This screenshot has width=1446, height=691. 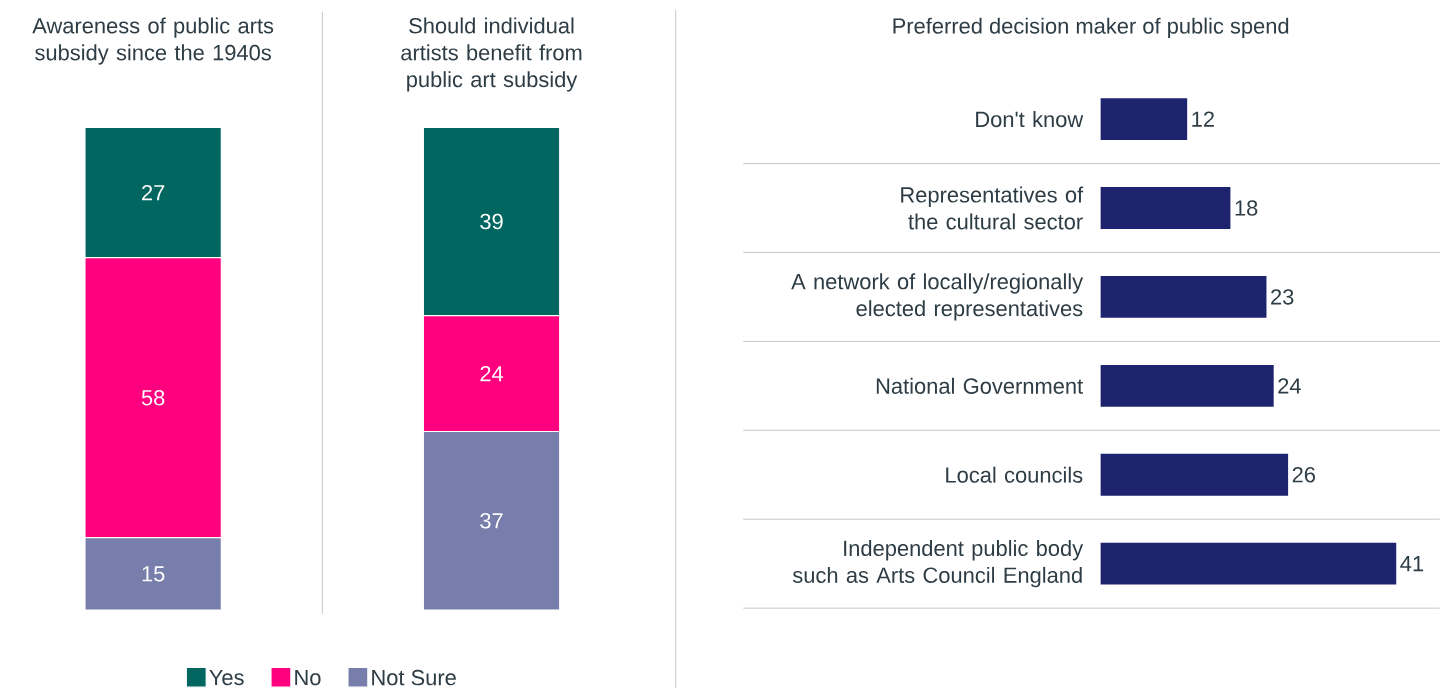 What do you see at coordinates (938, 564) in the screenshot?
I see `y-tick-label: Independent public body such as Arts Council England` at bounding box center [938, 564].